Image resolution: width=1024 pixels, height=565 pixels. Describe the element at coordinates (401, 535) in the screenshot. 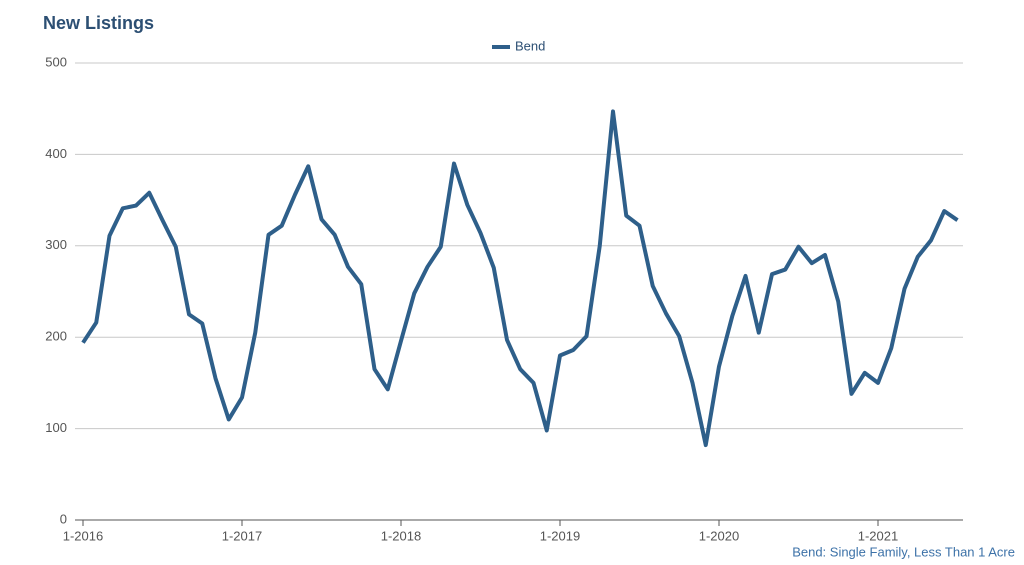

I see `x-tick-label: 1-2018` at that location.